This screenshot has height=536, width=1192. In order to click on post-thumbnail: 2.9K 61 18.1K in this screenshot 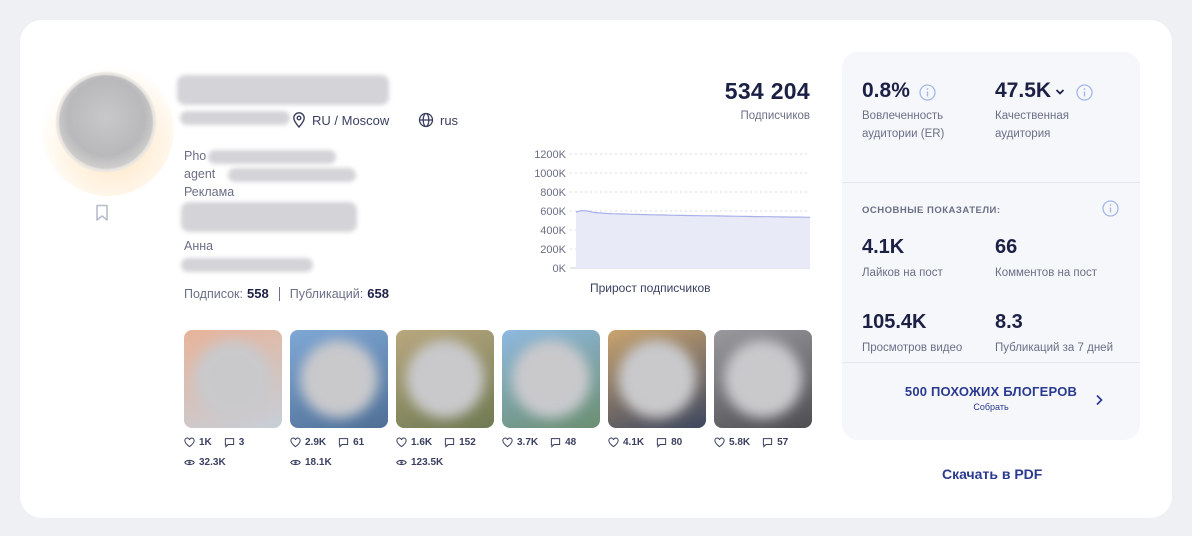, I will do `click(339, 399)`.